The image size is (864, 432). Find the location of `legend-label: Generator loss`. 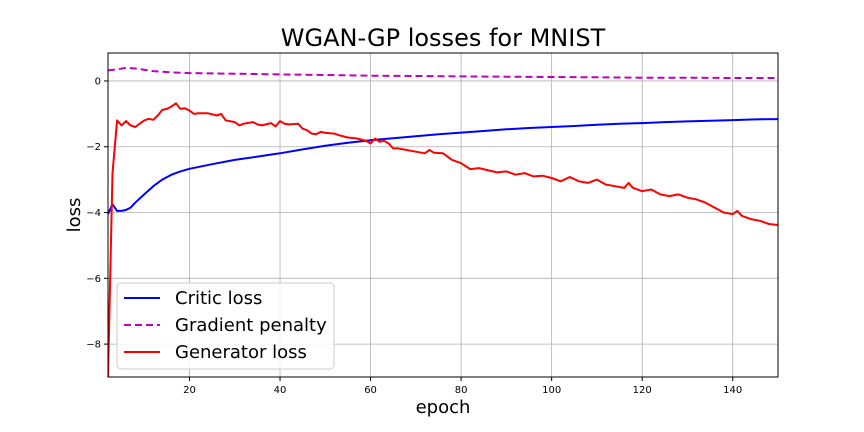

legend-label: Generator loss is located at coordinates (241, 352).